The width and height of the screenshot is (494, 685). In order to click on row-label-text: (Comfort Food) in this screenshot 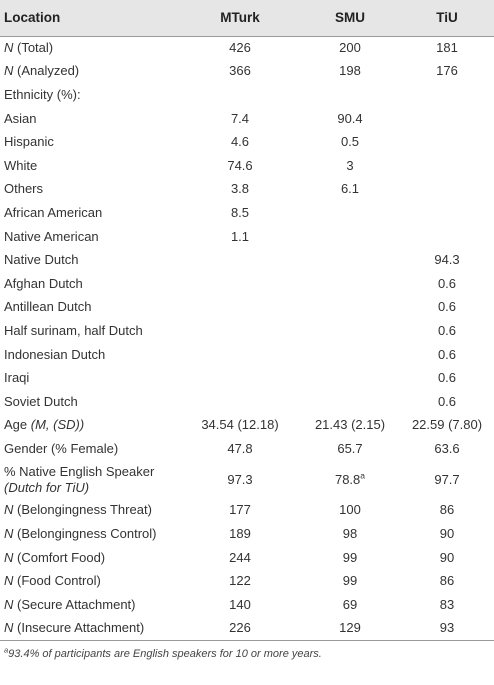, I will do `click(59, 557)`.